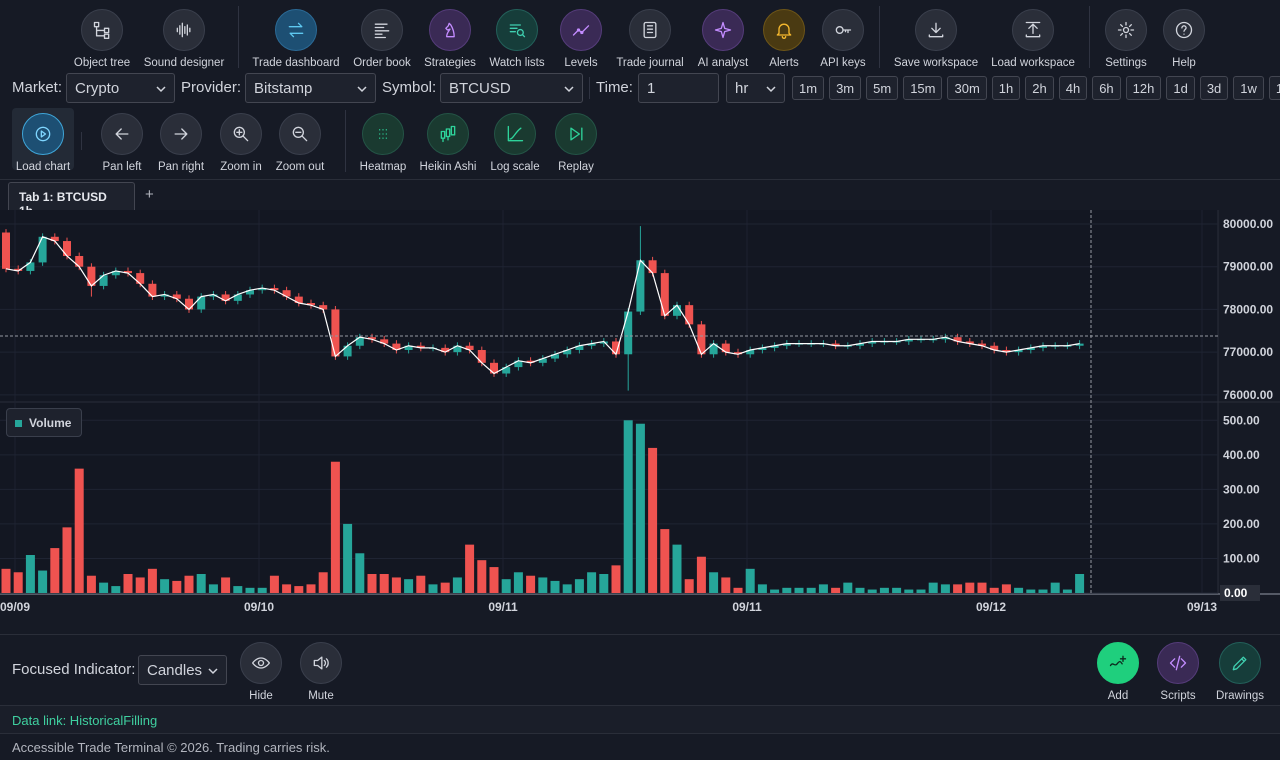  Describe the element at coordinates (1274, 88) in the screenshot. I see `interval-button: 1M` at that location.